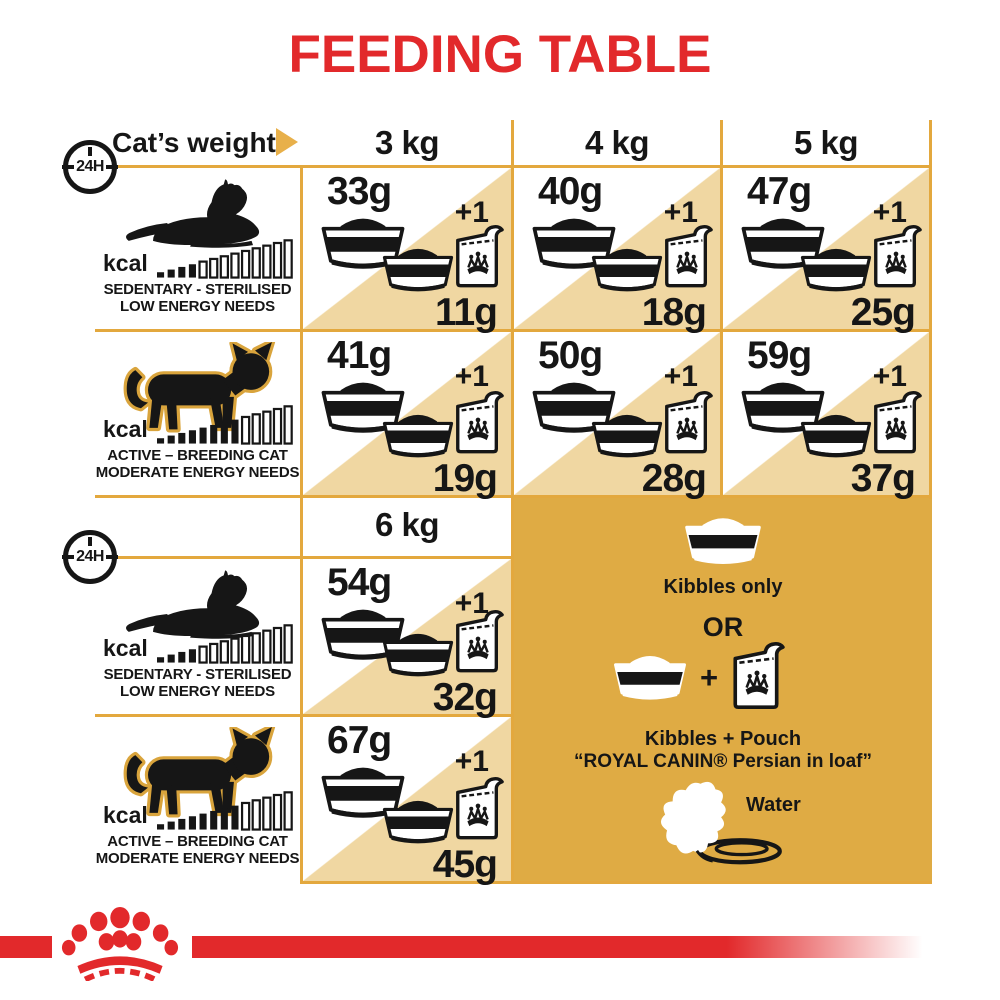 The image size is (1000, 1000). I want to click on weight-header-4kg: 4 kg, so click(617, 142).